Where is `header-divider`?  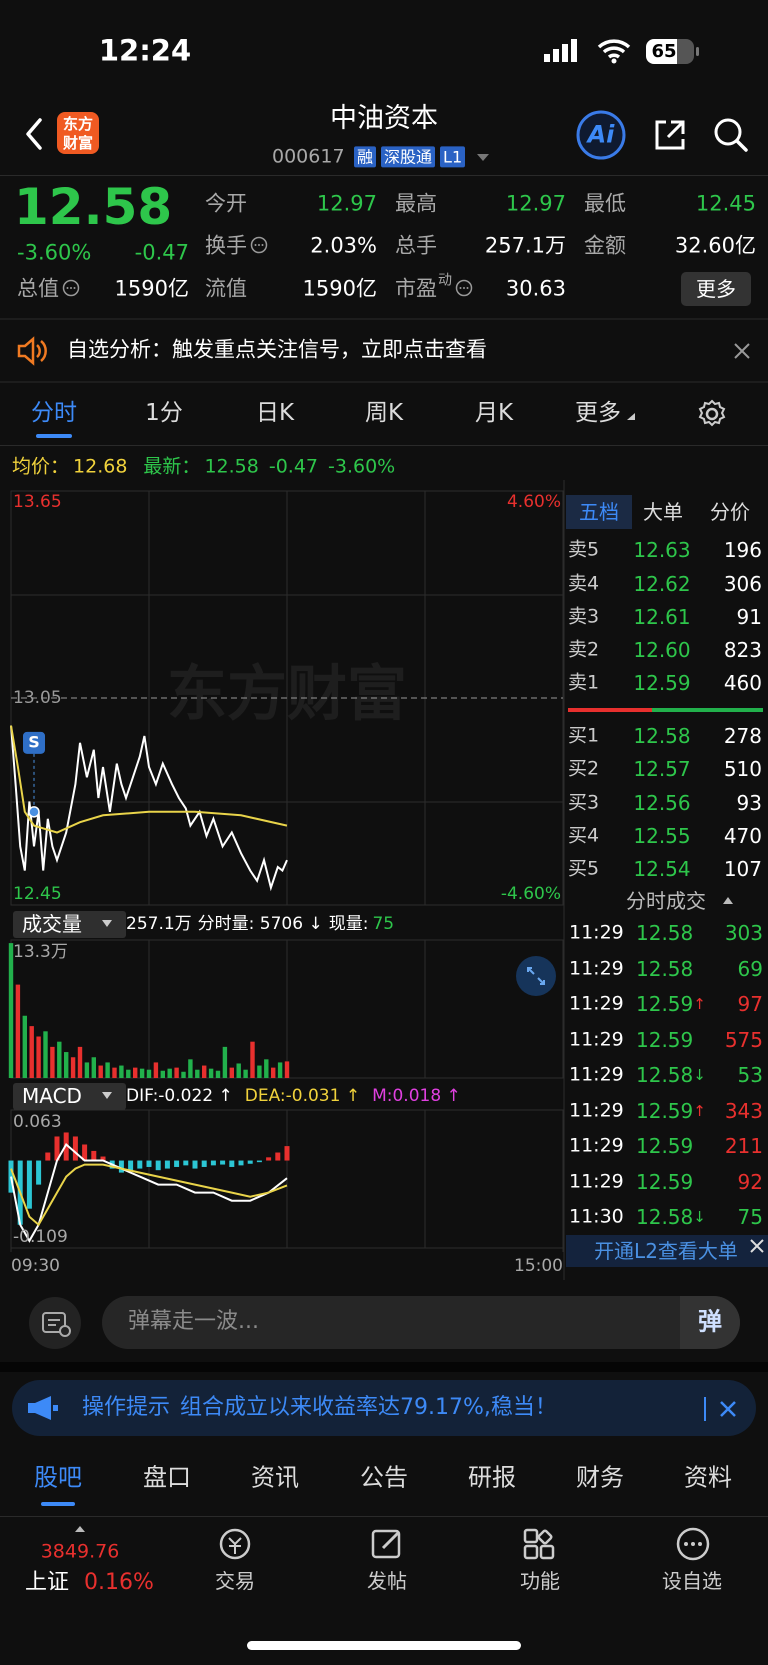 header-divider is located at coordinates (384, 175).